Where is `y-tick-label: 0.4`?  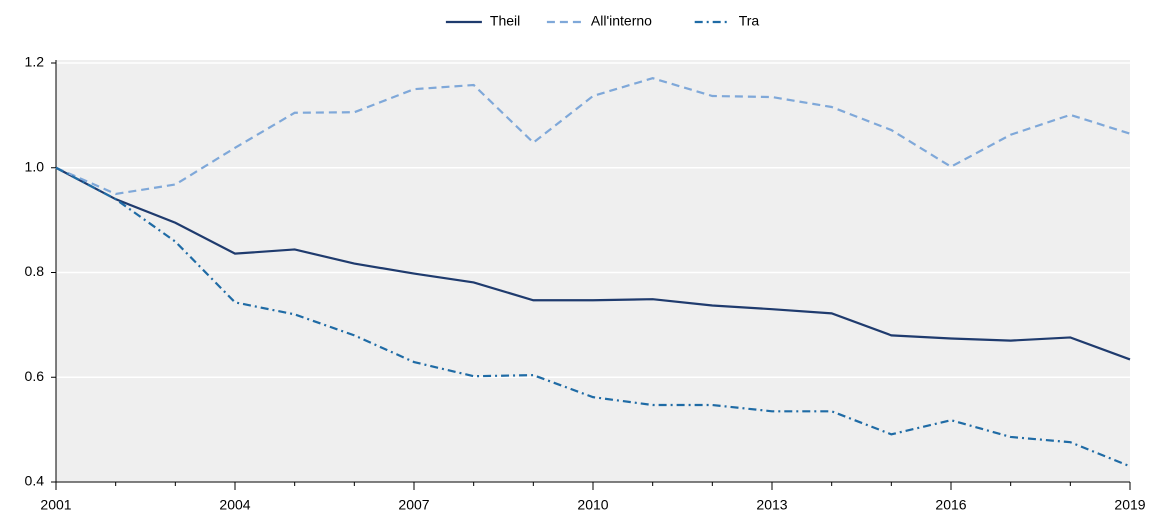 y-tick-label: 0.4 is located at coordinates (35, 481).